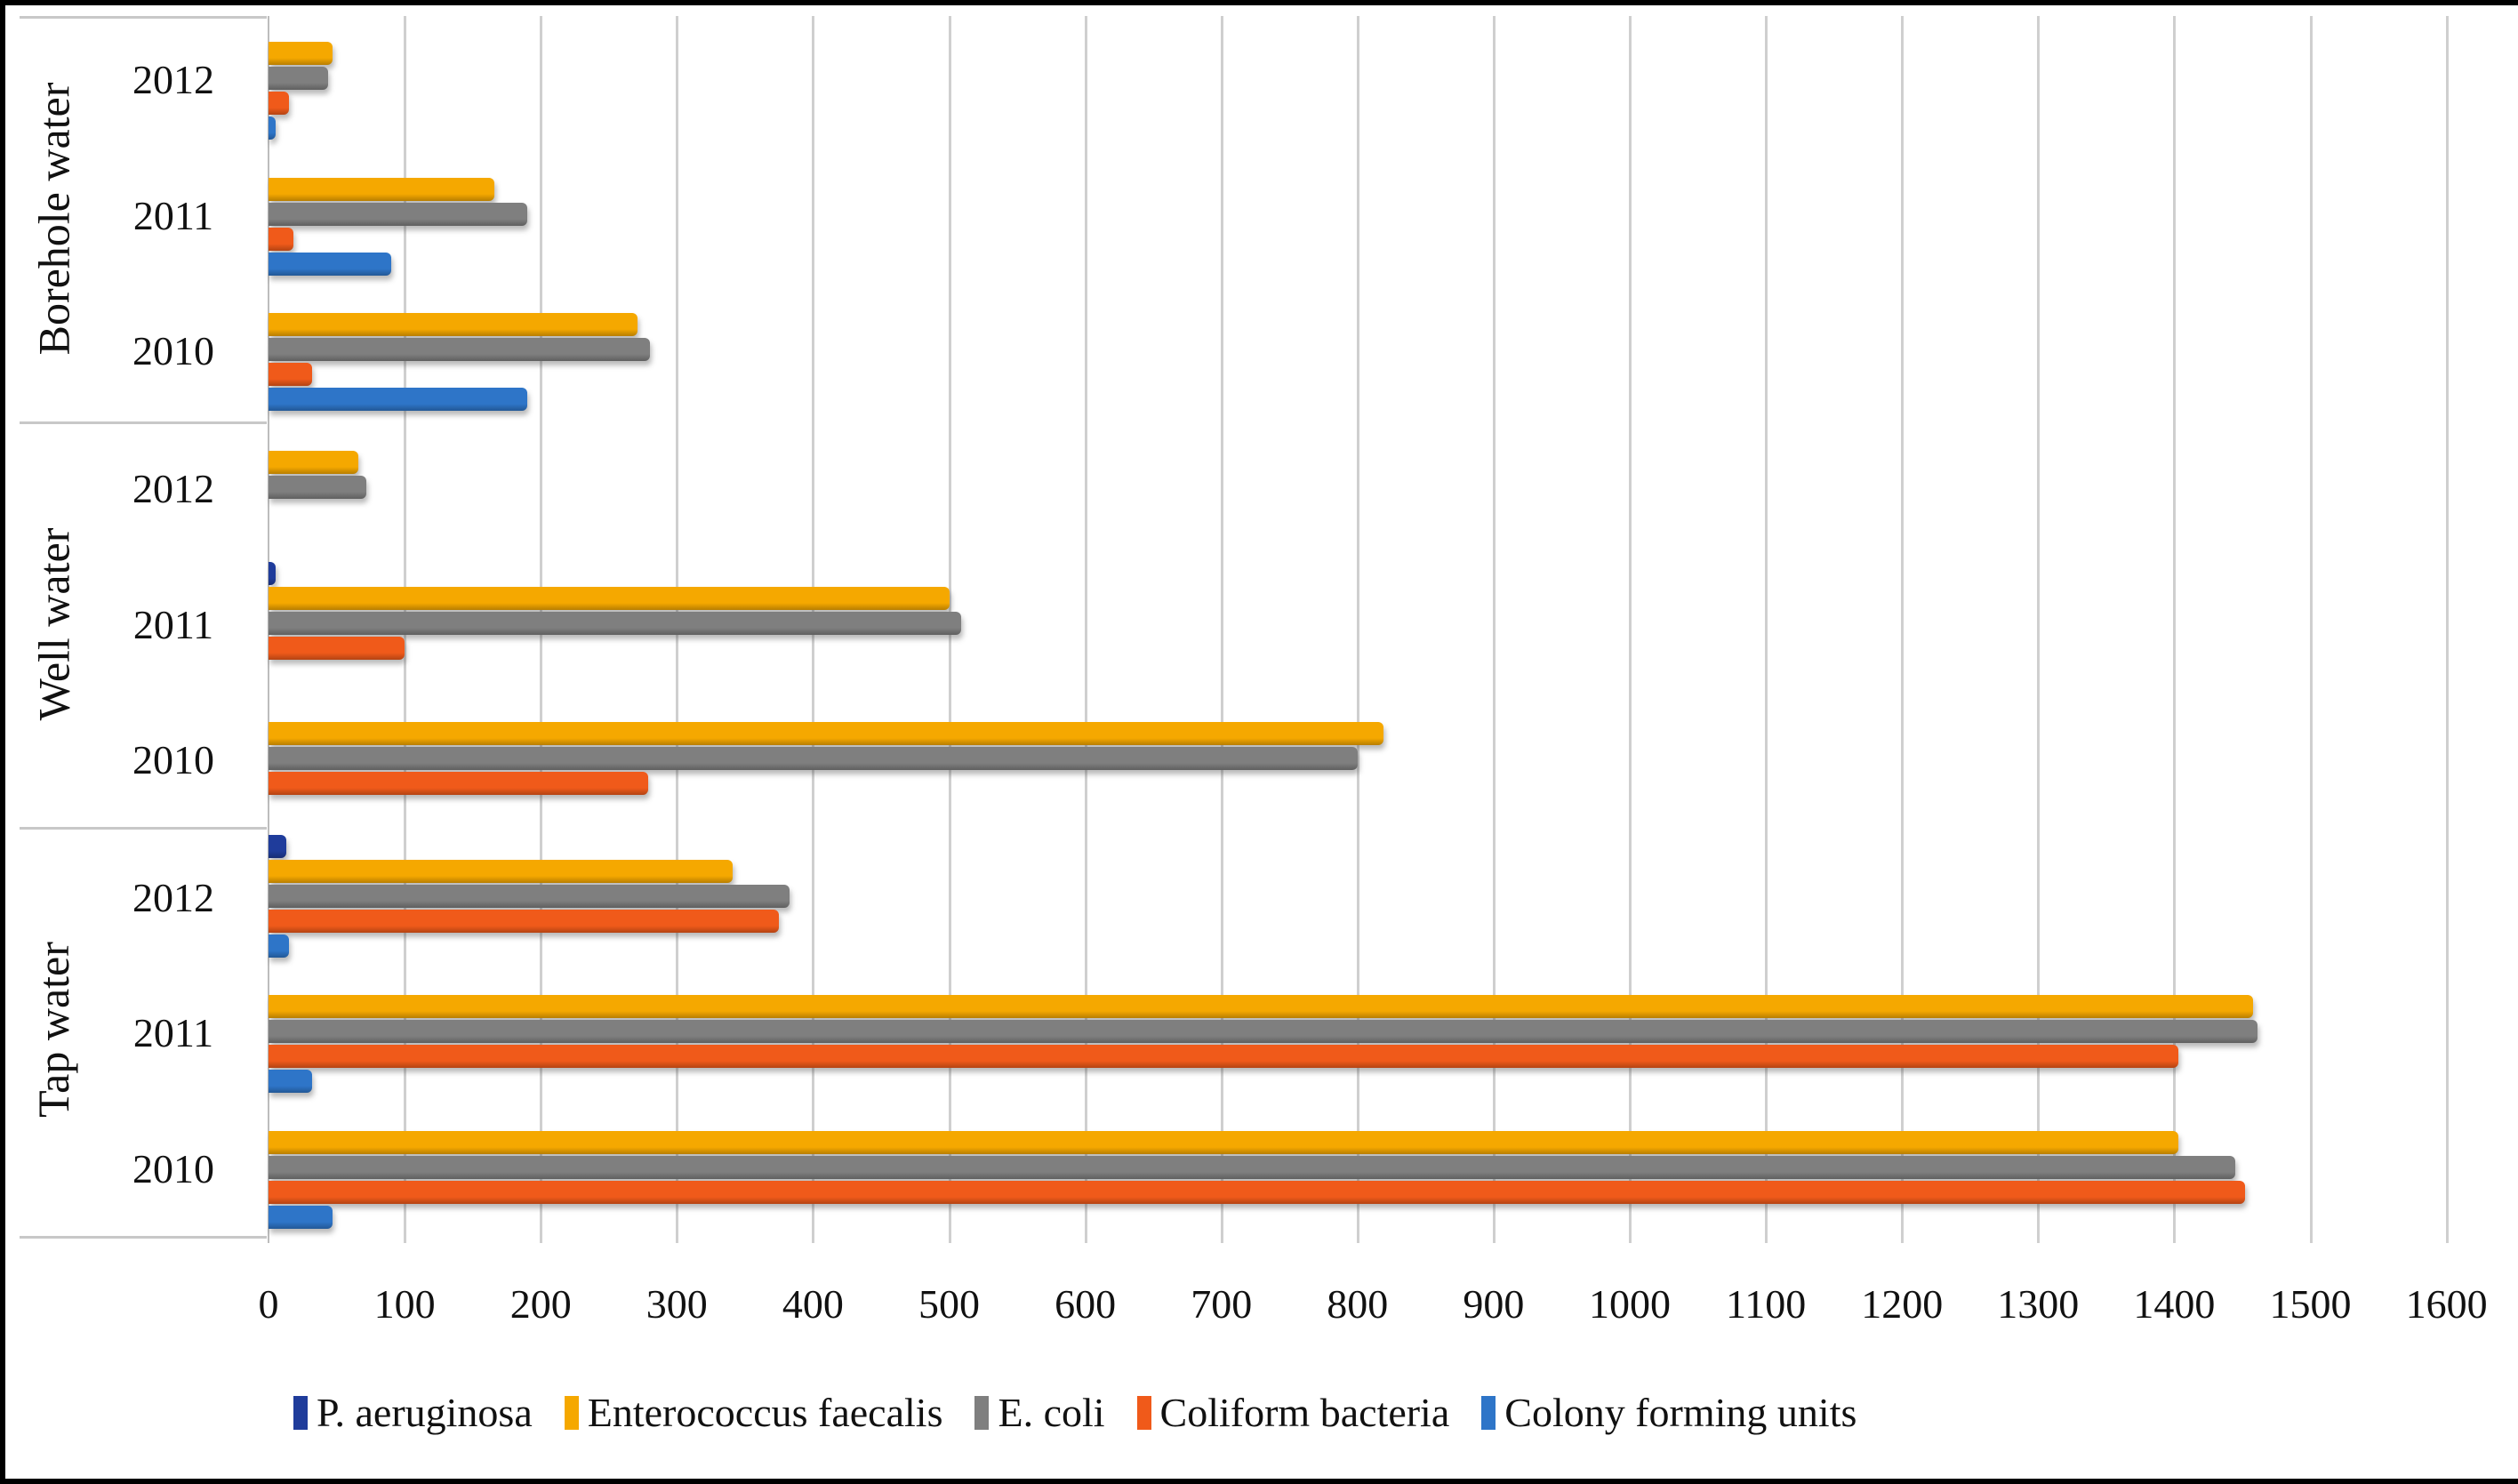 Image resolution: width=2518 pixels, height=1484 pixels. Describe the element at coordinates (1630, 1304) in the screenshot. I see `x-tick-label: 1000` at that location.